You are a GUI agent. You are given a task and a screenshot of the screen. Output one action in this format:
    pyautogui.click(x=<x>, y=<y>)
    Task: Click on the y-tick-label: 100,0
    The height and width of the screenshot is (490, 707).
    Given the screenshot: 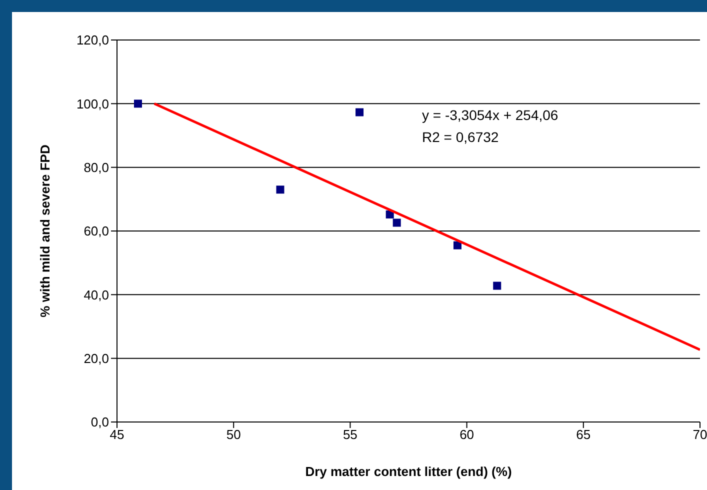 What is the action you would take?
    pyautogui.click(x=92, y=104)
    